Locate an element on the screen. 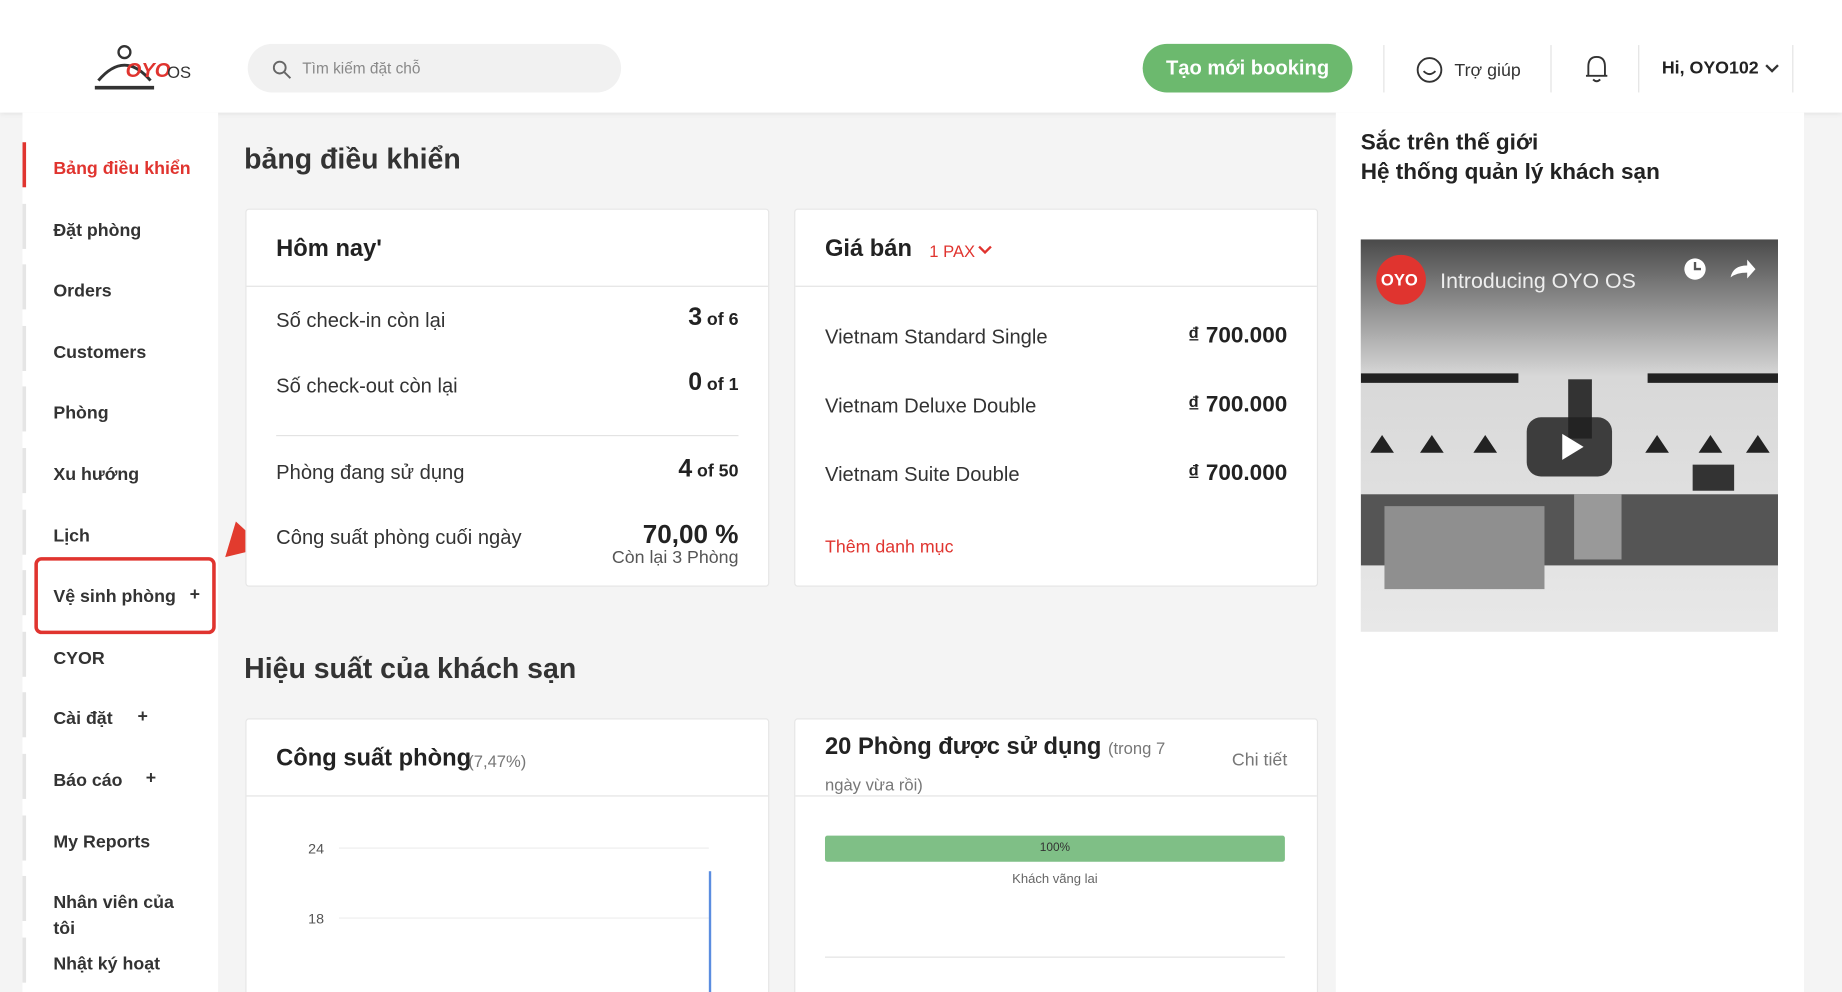 The width and height of the screenshot is (1842, 992). video-logo: OYO is located at coordinates (1399, 280).